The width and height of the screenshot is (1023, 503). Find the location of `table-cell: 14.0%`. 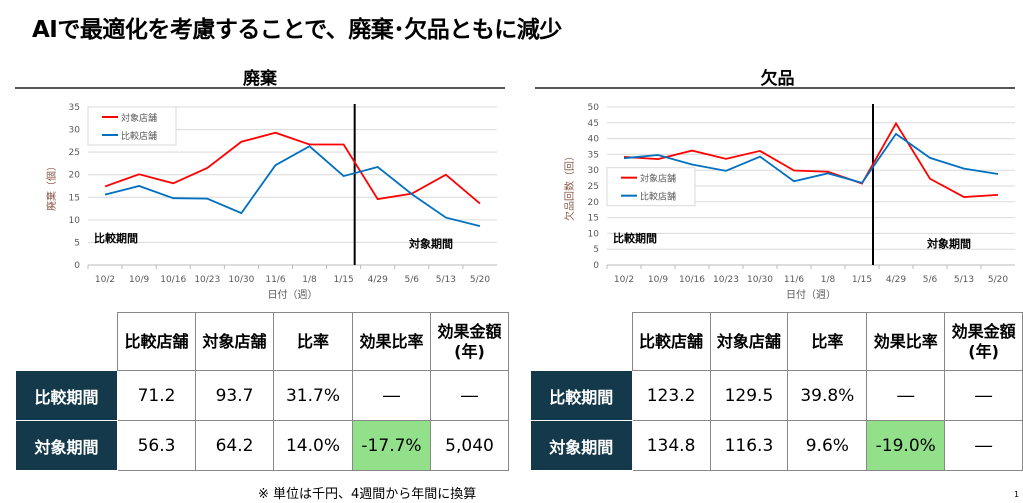

table-cell: 14.0% is located at coordinates (313, 445).